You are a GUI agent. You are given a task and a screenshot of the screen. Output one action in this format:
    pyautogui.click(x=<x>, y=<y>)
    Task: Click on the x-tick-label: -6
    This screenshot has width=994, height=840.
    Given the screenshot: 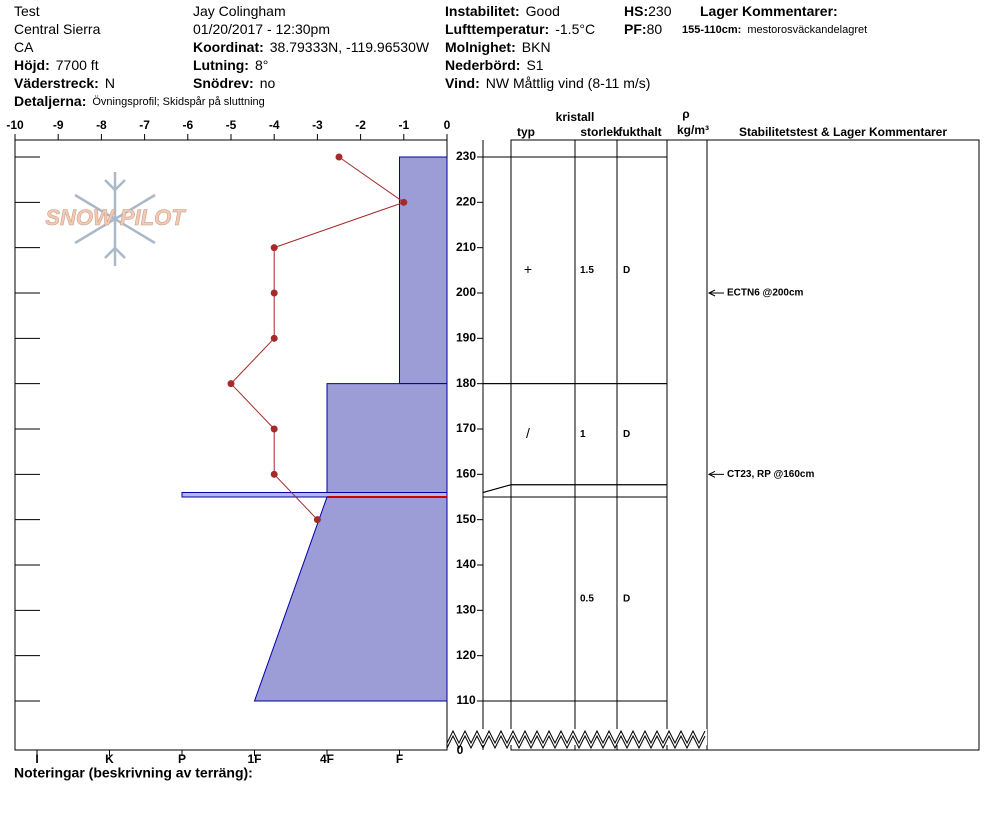 What is the action you would take?
    pyautogui.click(x=187, y=125)
    